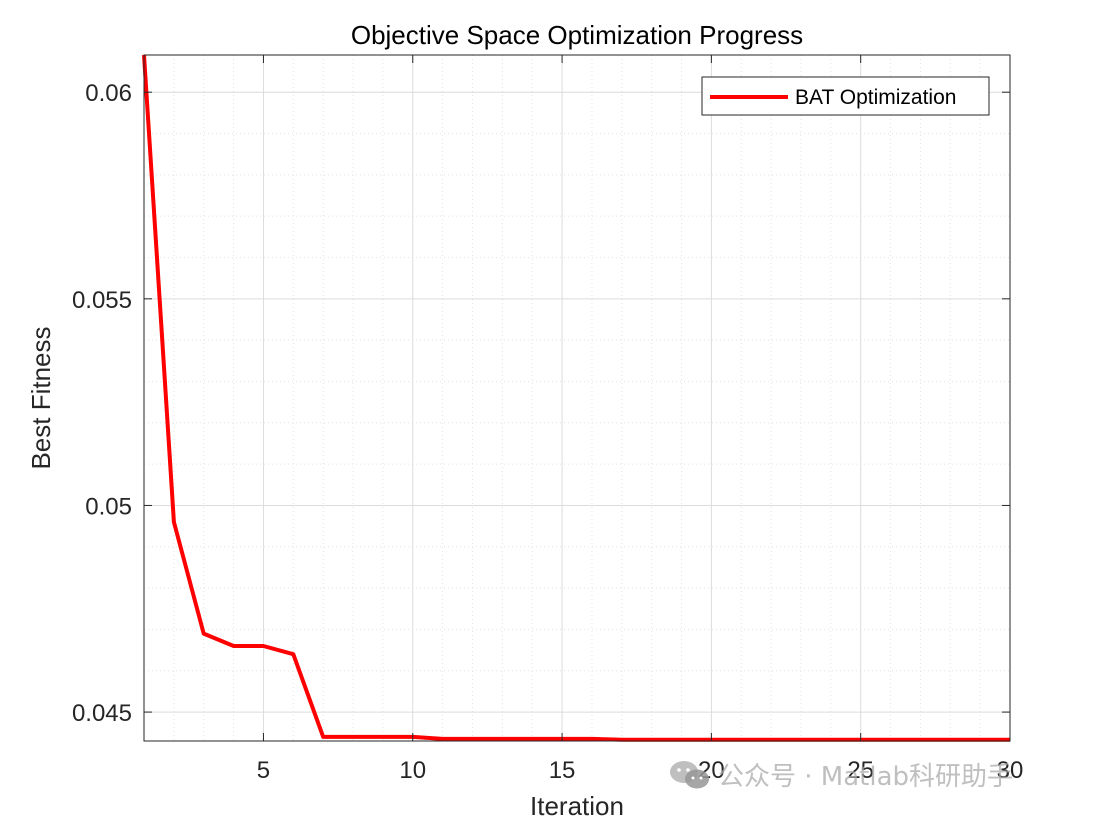 This screenshot has width=1108, height=824. What do you see at coordinates (875, 97) in the screenshot?
I see `legend-label-bat: BAT Optimization` at bounding box center [875, 97].